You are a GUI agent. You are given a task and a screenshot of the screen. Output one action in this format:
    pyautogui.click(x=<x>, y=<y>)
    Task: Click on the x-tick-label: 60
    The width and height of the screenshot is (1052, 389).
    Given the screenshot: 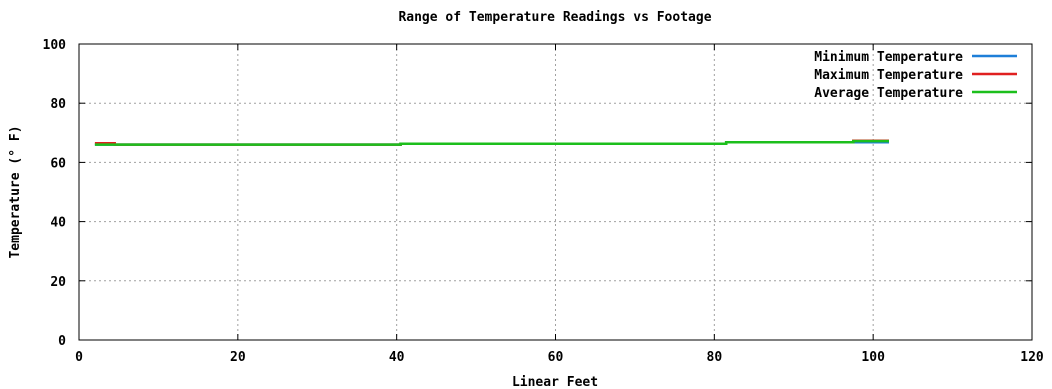 What is the action you would take?
    pyautogui.click(x=556, y=357)
    